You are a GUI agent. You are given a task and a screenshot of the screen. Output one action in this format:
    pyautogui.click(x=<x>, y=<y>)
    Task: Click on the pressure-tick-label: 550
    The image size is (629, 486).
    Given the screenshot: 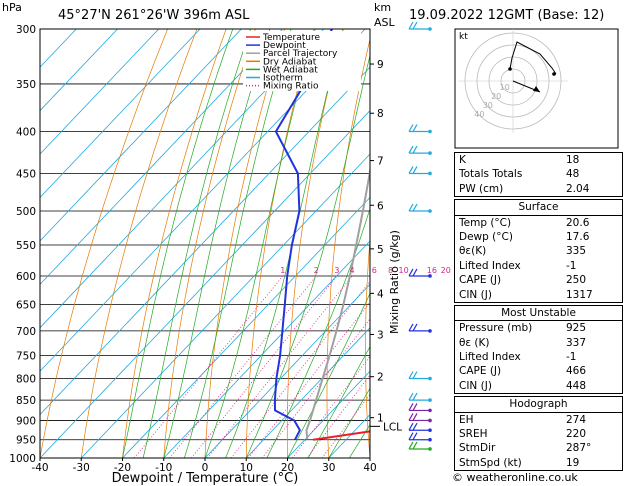 What is the action you would take?
    pyautogui.click(x=26, y=246)
    